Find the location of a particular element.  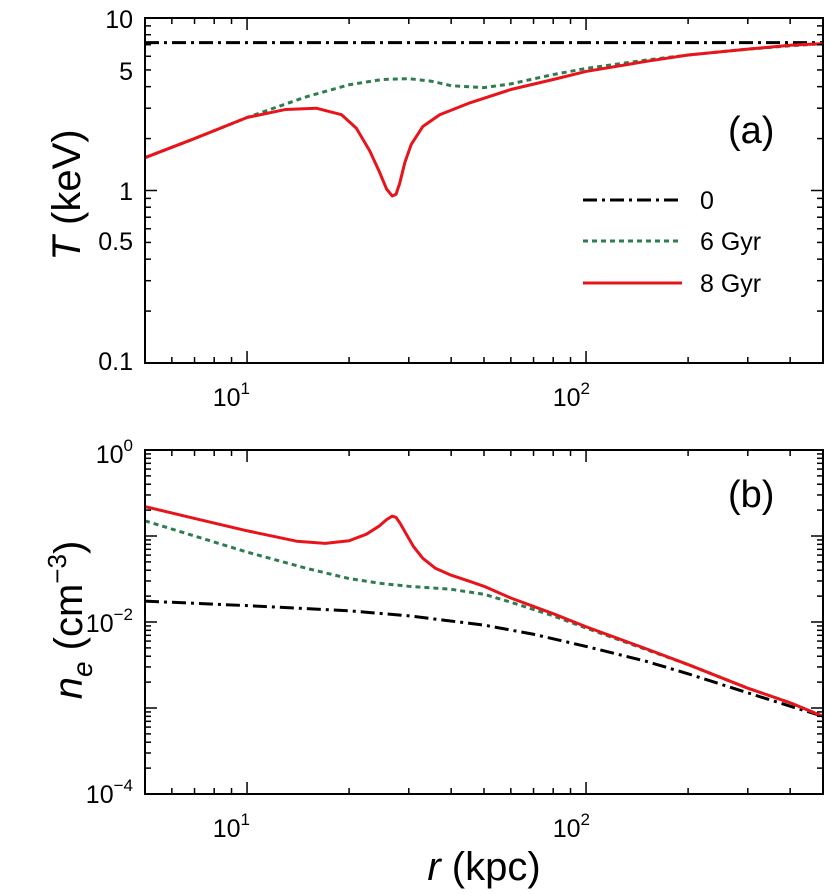

plot-area-a is located at coordinates (484, 119).